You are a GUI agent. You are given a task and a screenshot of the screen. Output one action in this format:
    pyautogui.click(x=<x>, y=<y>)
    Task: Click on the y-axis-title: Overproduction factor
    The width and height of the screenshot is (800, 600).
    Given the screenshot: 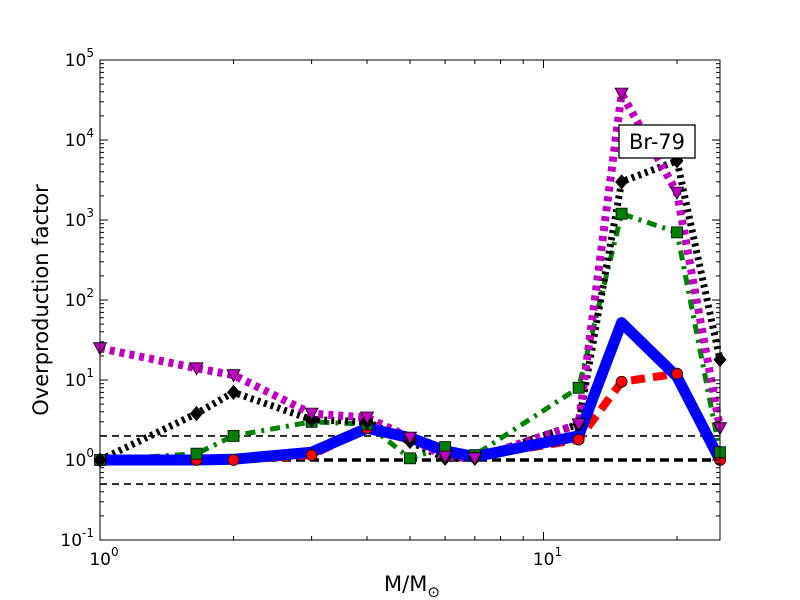 What is the action you would take?
    pyautogui.click(x=41, y=300)
    